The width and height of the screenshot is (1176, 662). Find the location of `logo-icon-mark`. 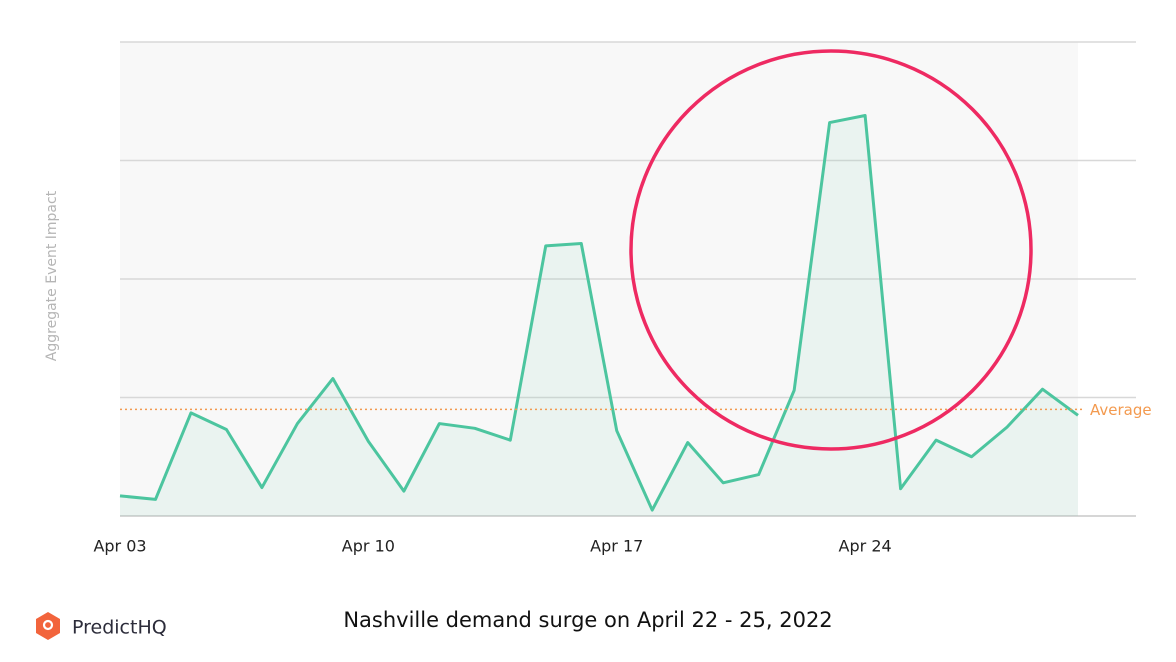

logo-icon-mark is located at coordinates (48, 625).